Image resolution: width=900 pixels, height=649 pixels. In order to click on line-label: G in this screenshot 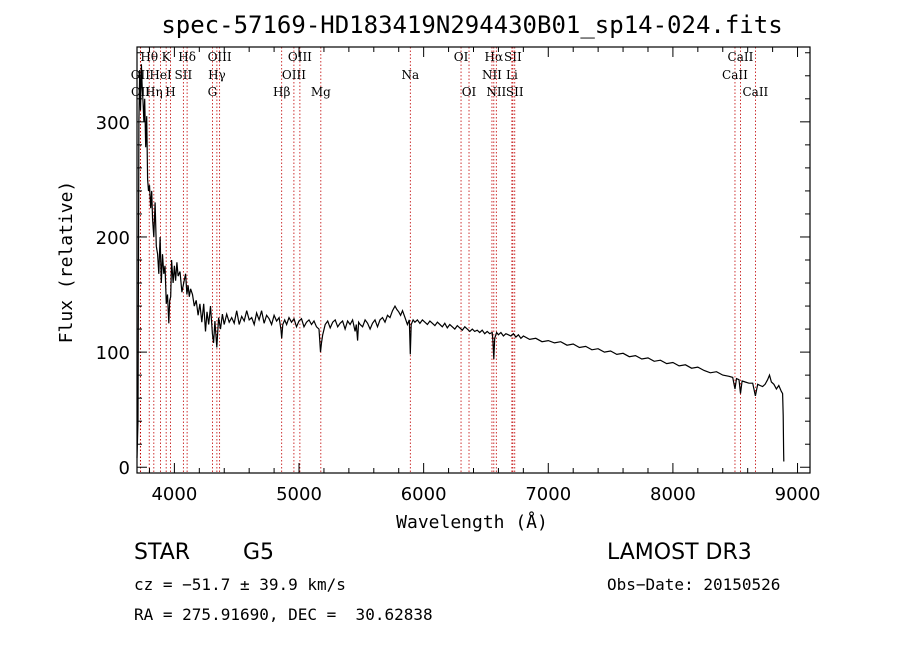, I will do `click(213, 92)`.